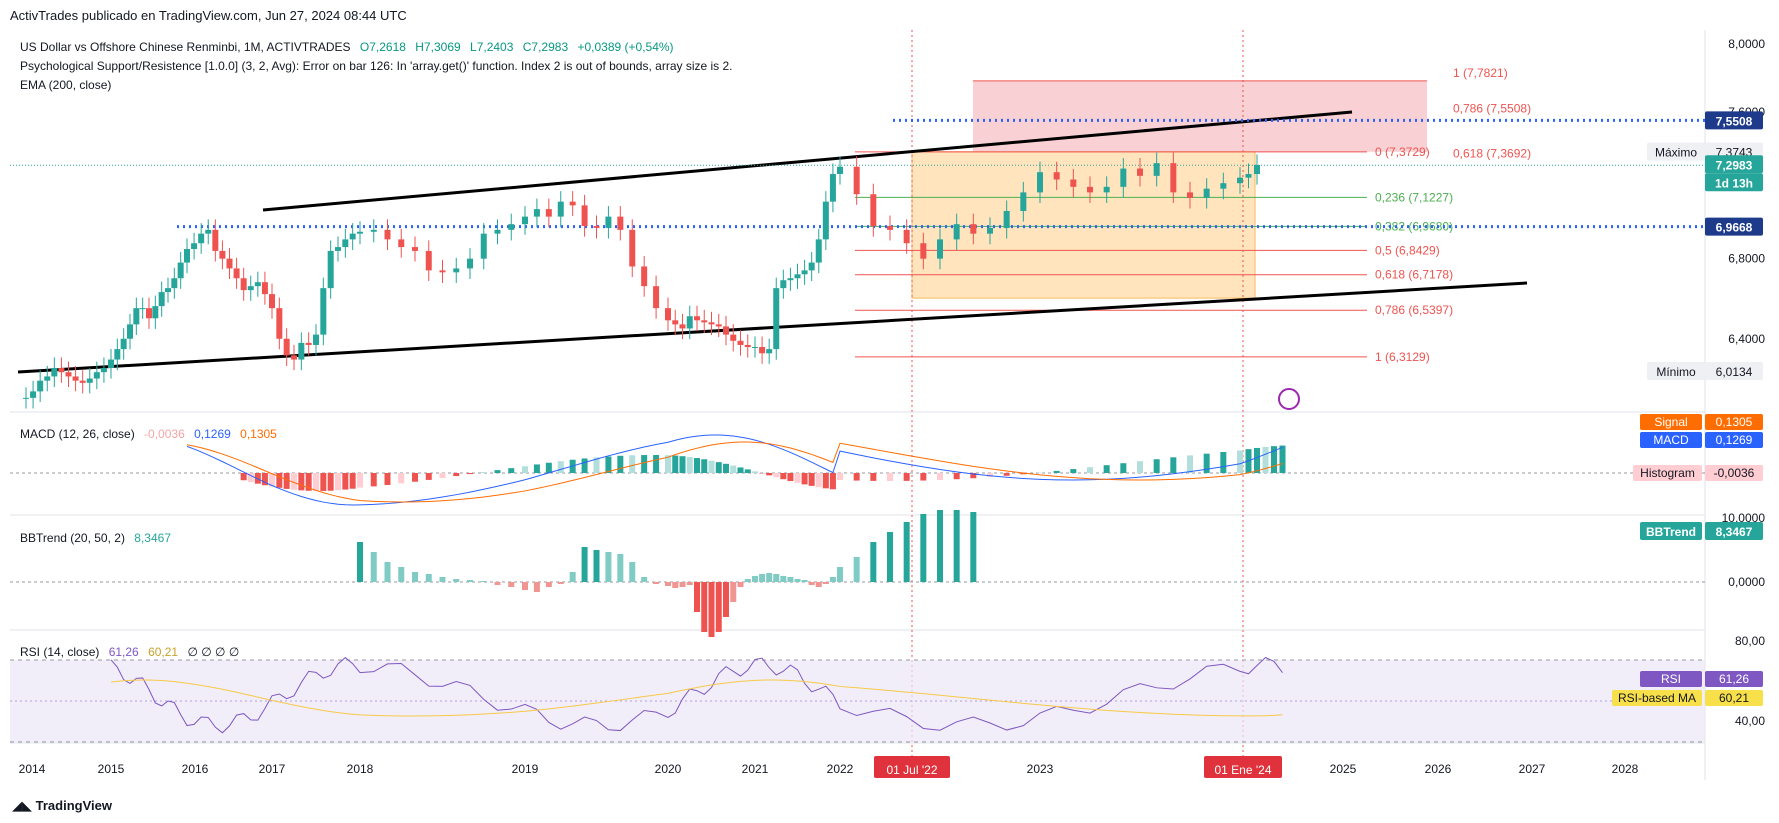  What do you see at coordinates (696, 695) in the screenshot?
I see `rsi-line` at bounding box center [696, 695].